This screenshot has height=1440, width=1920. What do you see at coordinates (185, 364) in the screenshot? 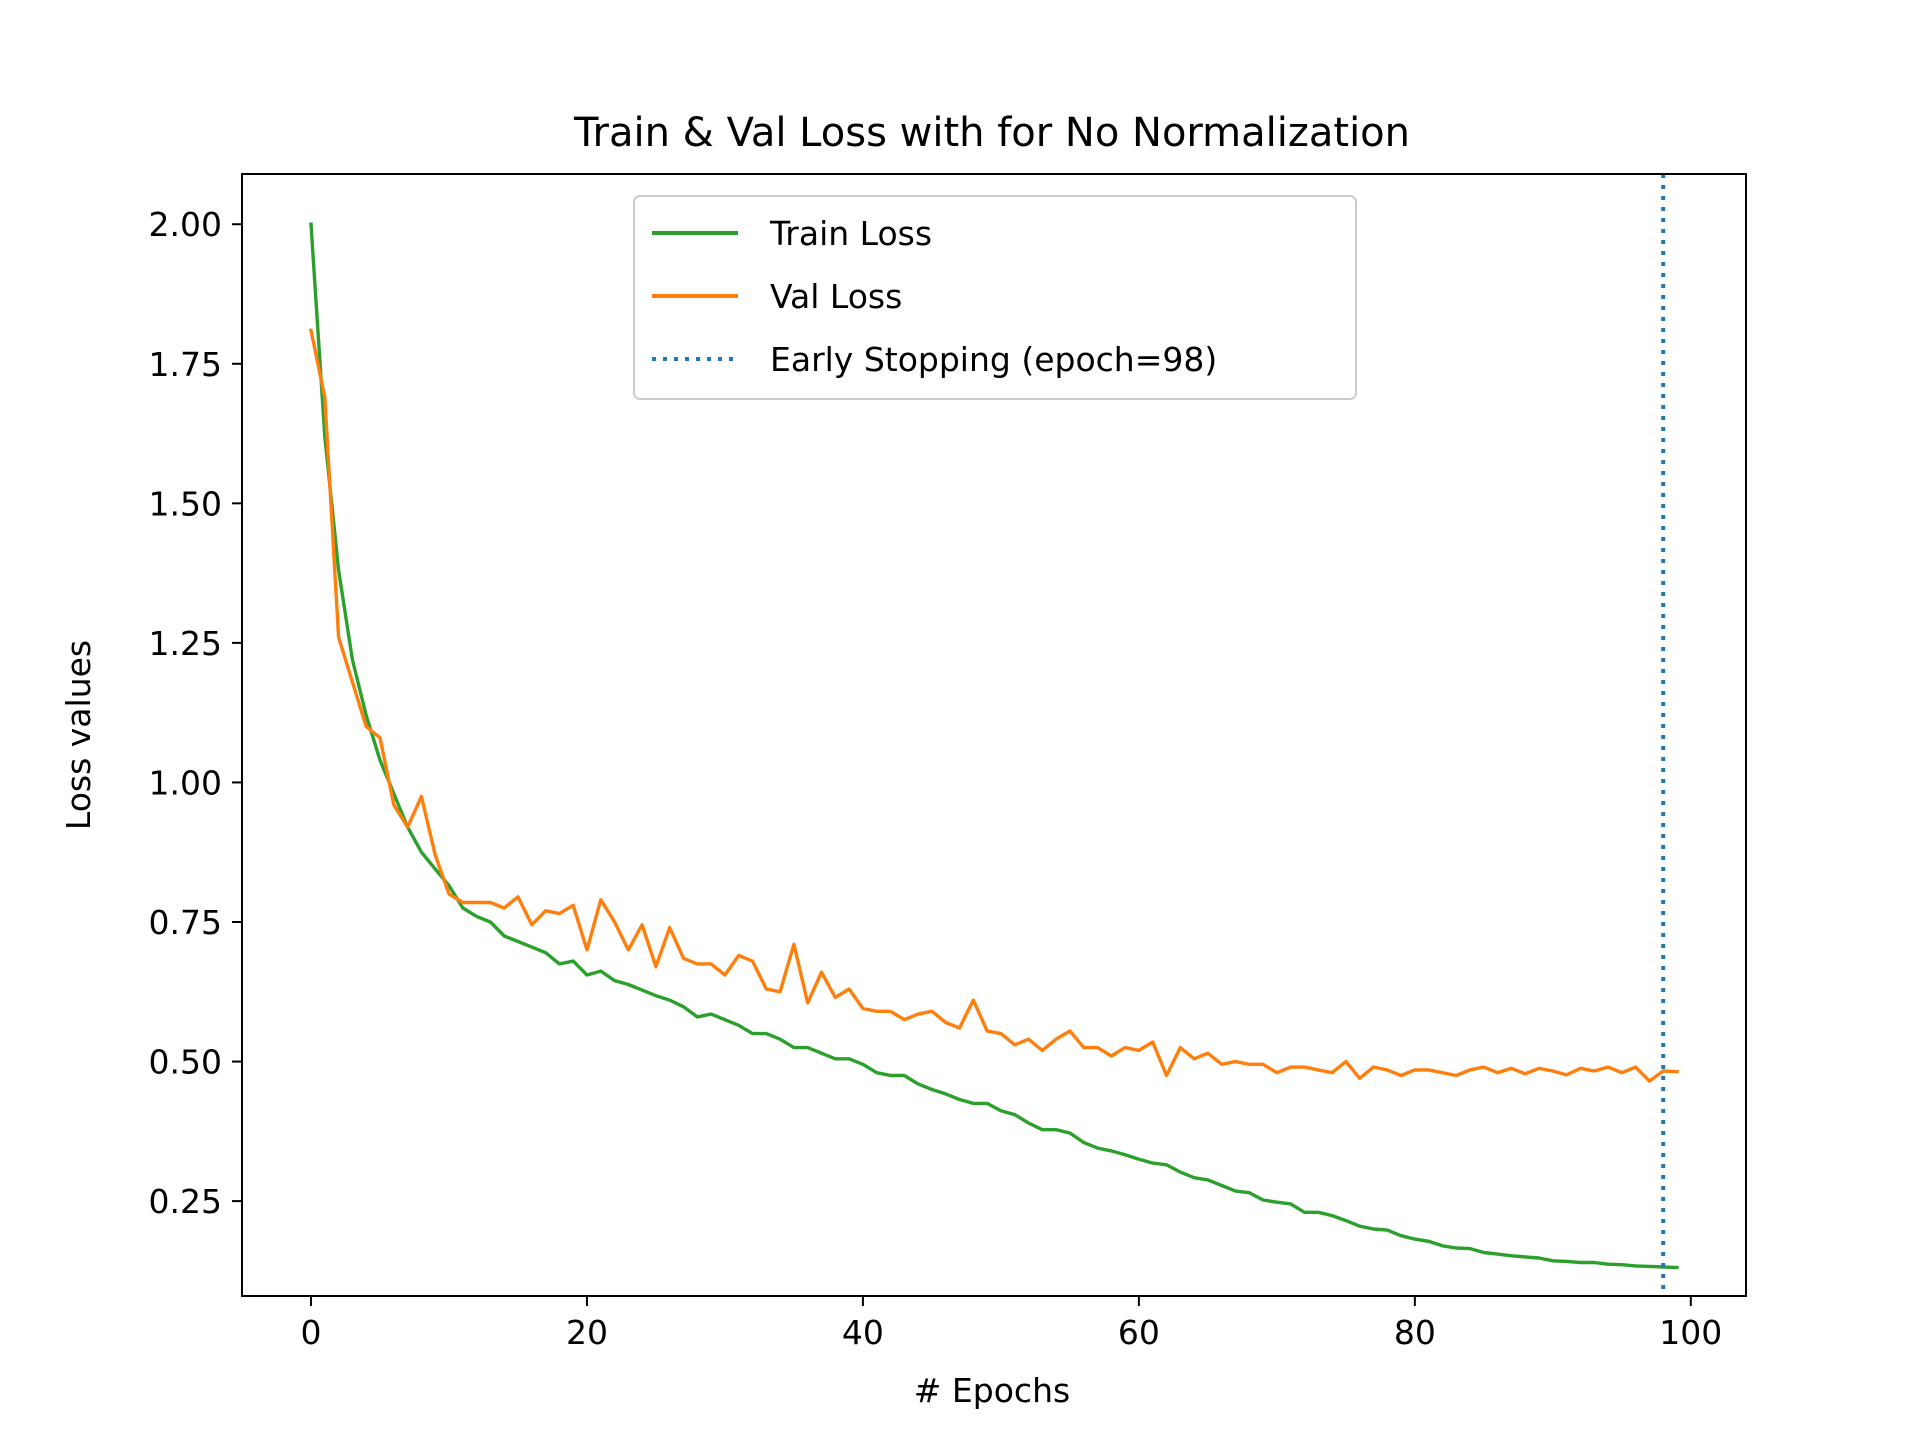
I see `y-tick-label: 1.75` at bounding box center [185, 364].